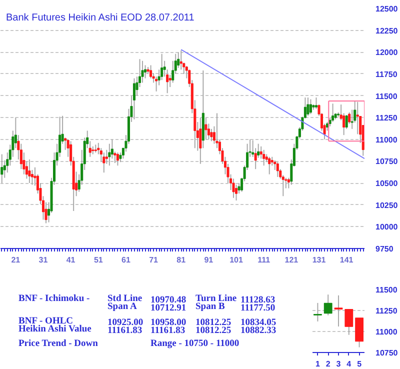 The height and width of the screenshot is (369, 400). What do you see at coordinates (291, 260) in the screenshot?
I see `x-tick-label: 121` at bounding box center [291, 260].